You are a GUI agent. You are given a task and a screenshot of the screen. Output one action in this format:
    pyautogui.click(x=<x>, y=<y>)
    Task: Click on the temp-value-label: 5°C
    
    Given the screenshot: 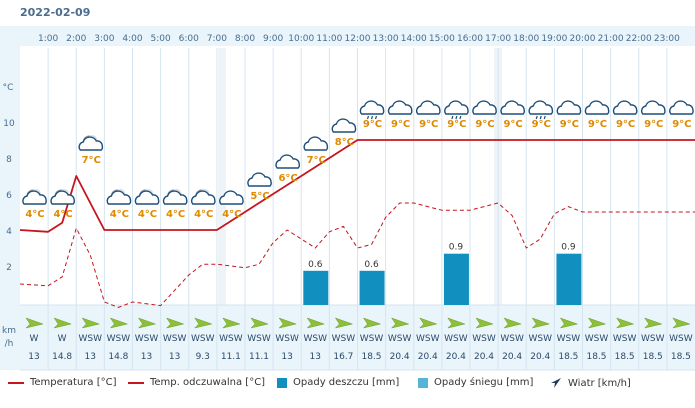 What is the action you would take?
    pyautogui.click(x=259, y=196)
    